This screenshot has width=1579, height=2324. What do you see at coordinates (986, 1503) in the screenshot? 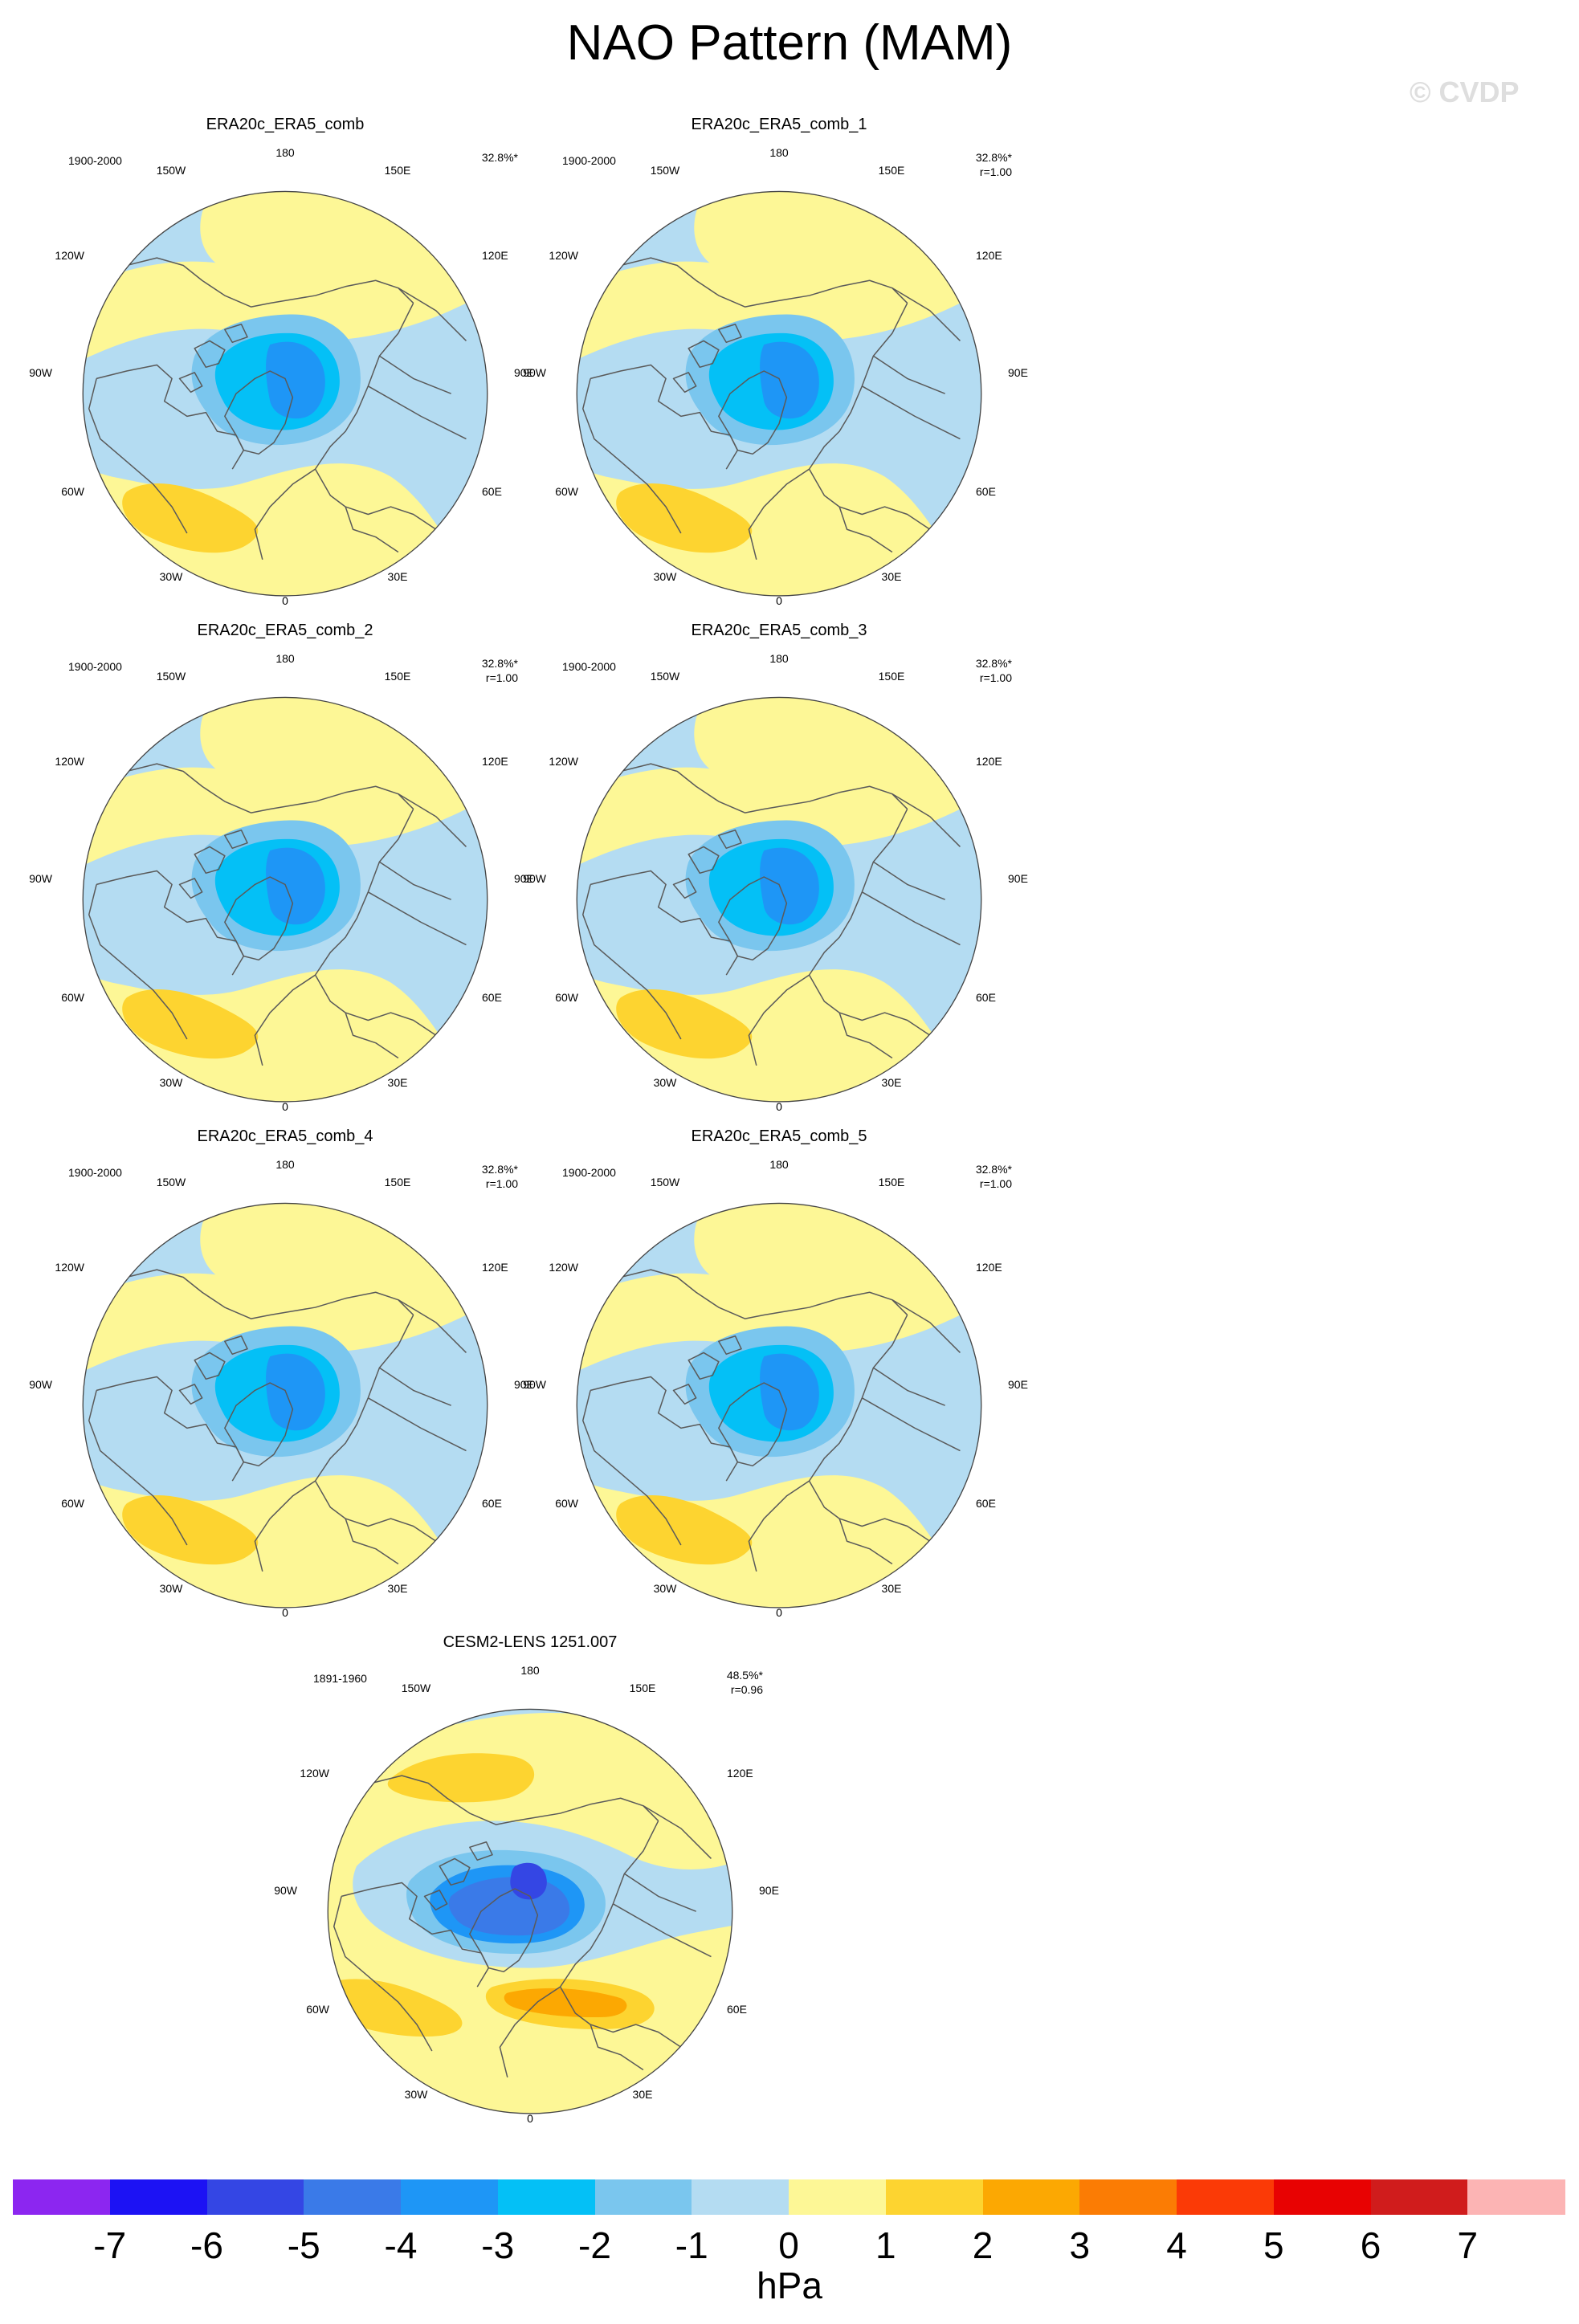
I see `longitude-label: 60E` at bounding box center [986, 1503].